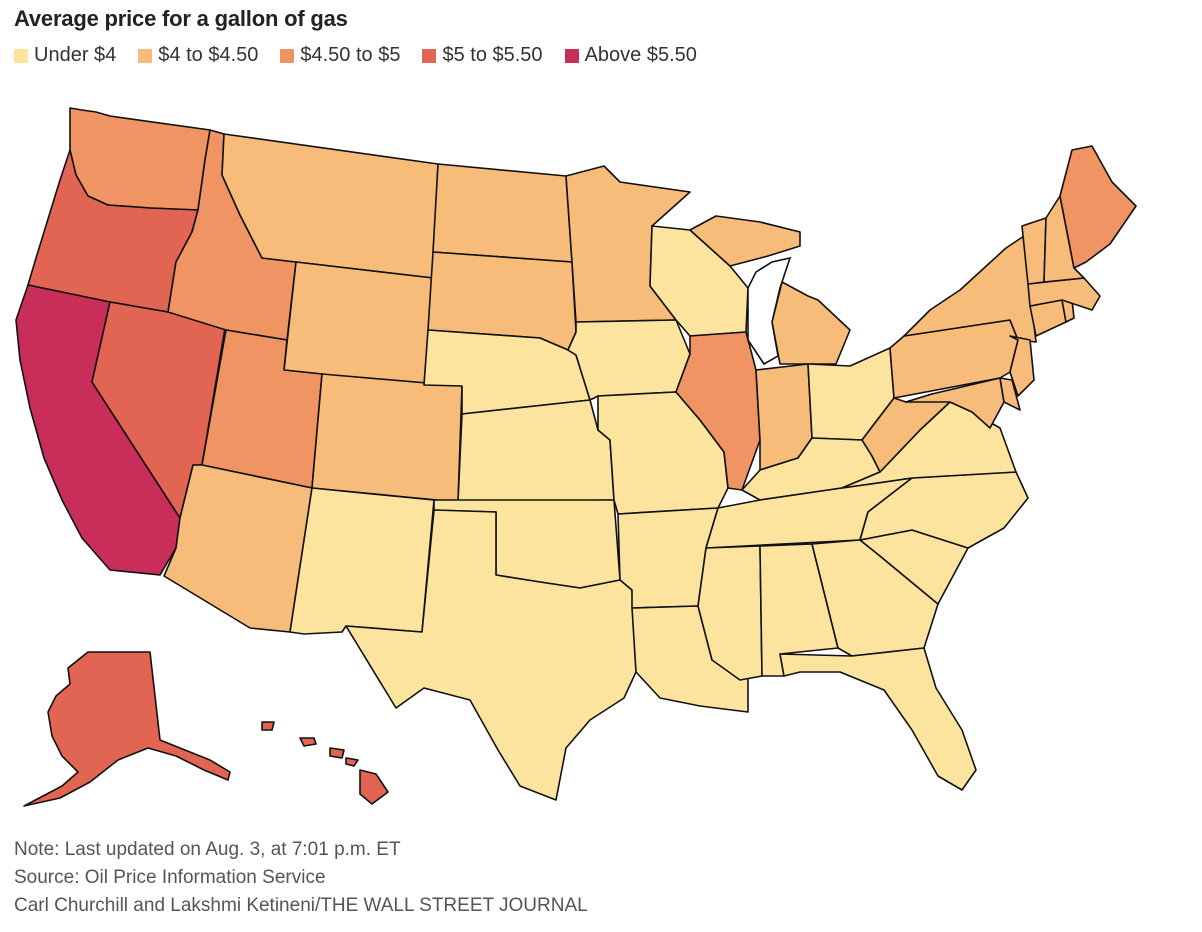  Describe the element at coordinates (491, 655) in the screenshot. I see `state-texas` at that location.